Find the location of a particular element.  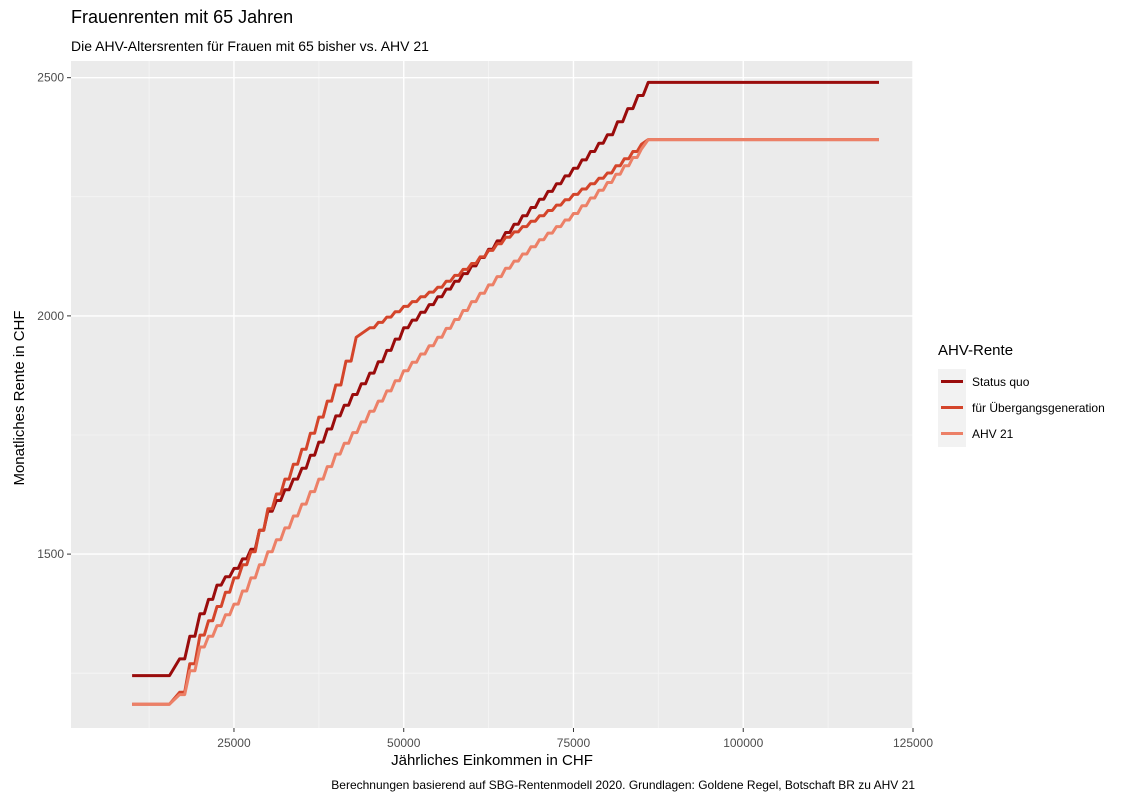

legend-item: Status quo is located at coordinates (1021, 382).